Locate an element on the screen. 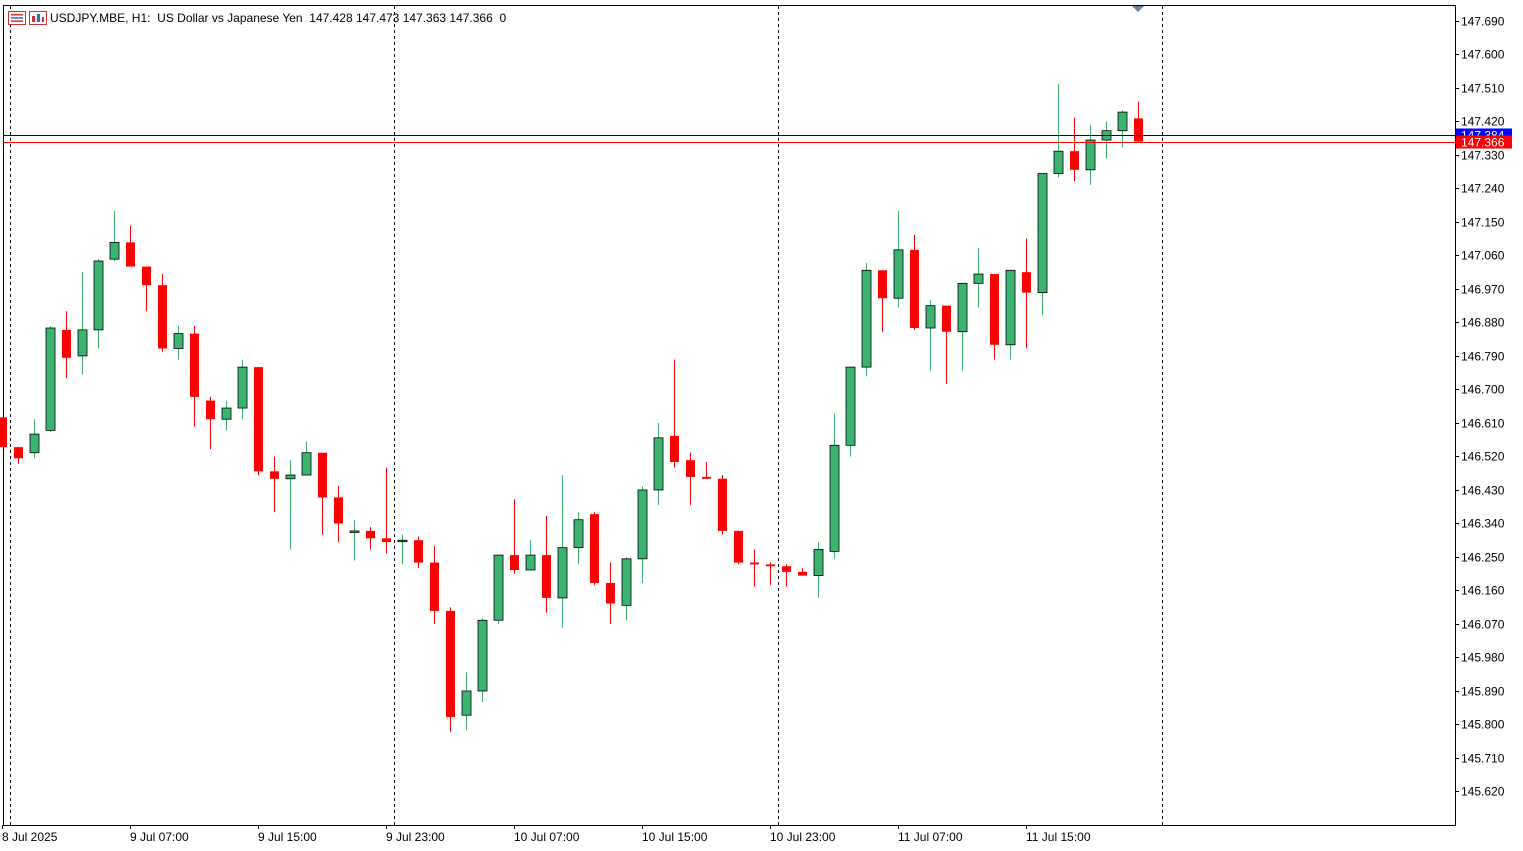  y-tick-label: 146.970 is located at coordinates (1483, 290).